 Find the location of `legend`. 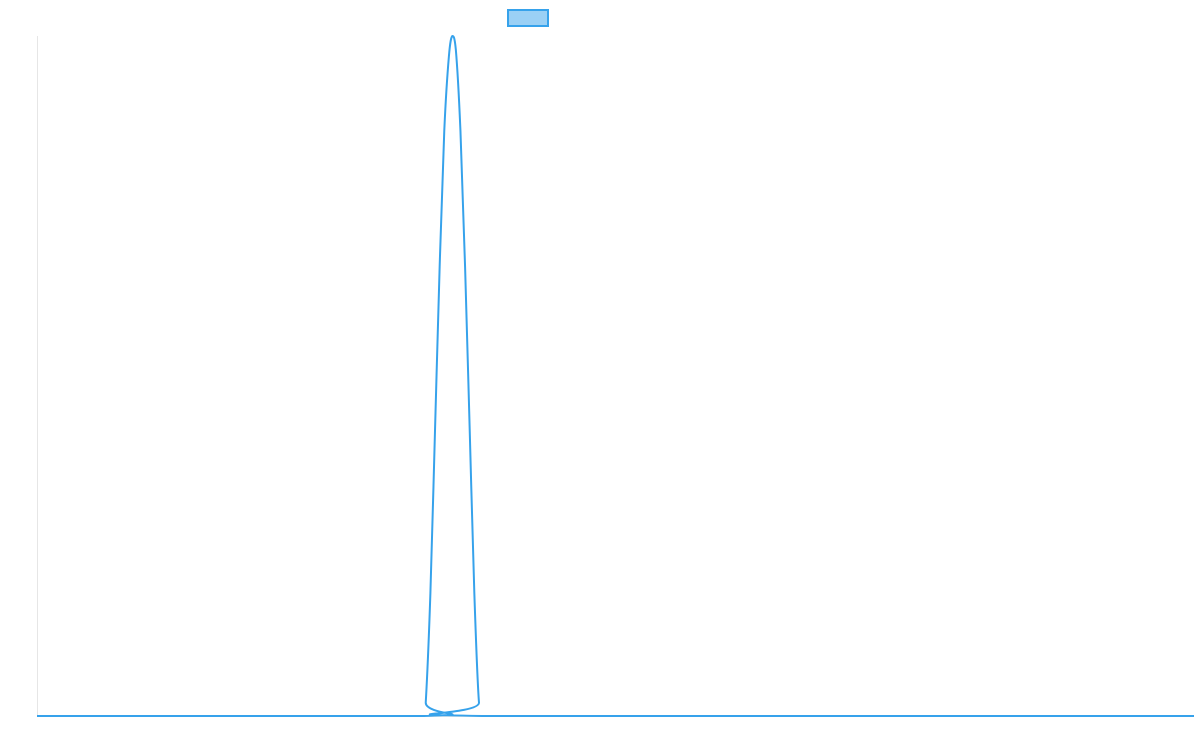

legend is located at coordinates (528, 18).